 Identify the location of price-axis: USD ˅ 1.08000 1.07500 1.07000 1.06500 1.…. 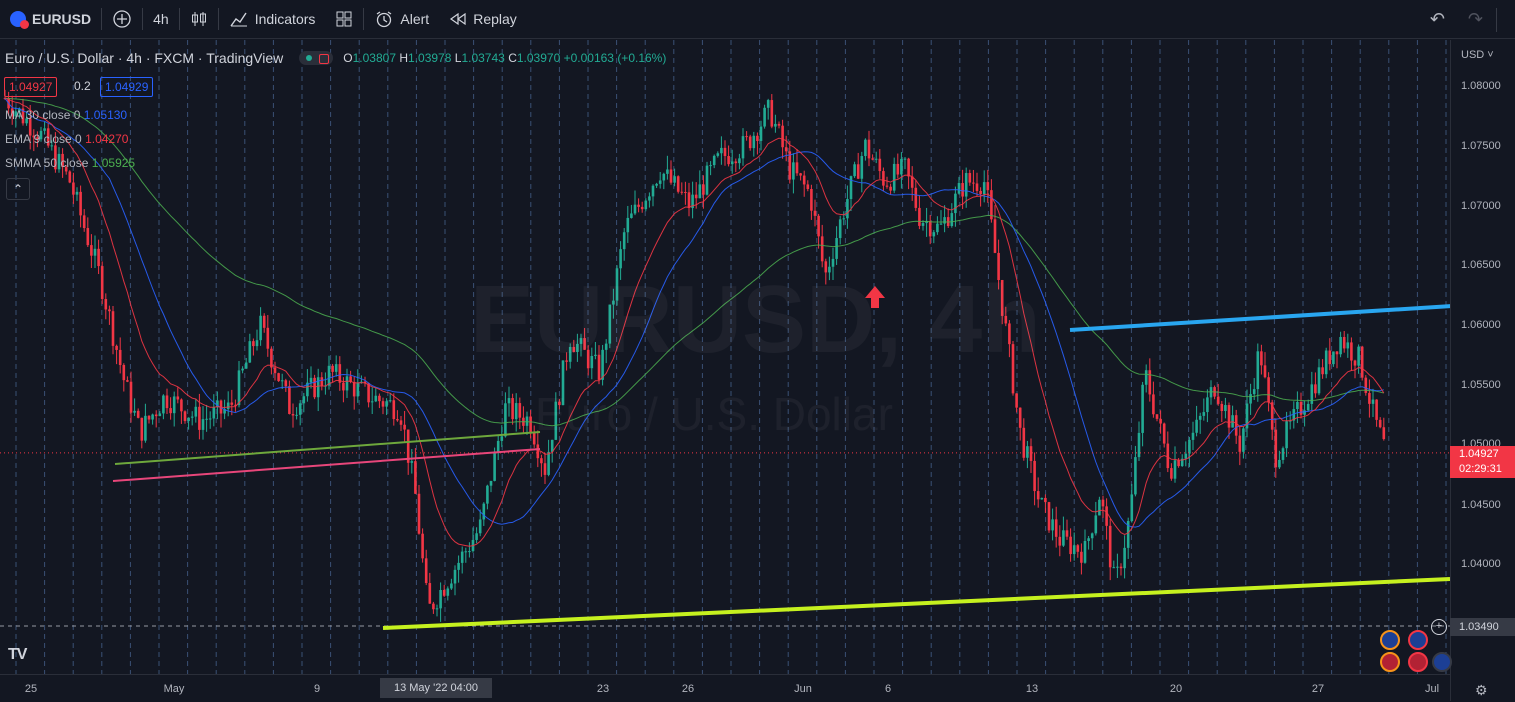
(1482, 370).